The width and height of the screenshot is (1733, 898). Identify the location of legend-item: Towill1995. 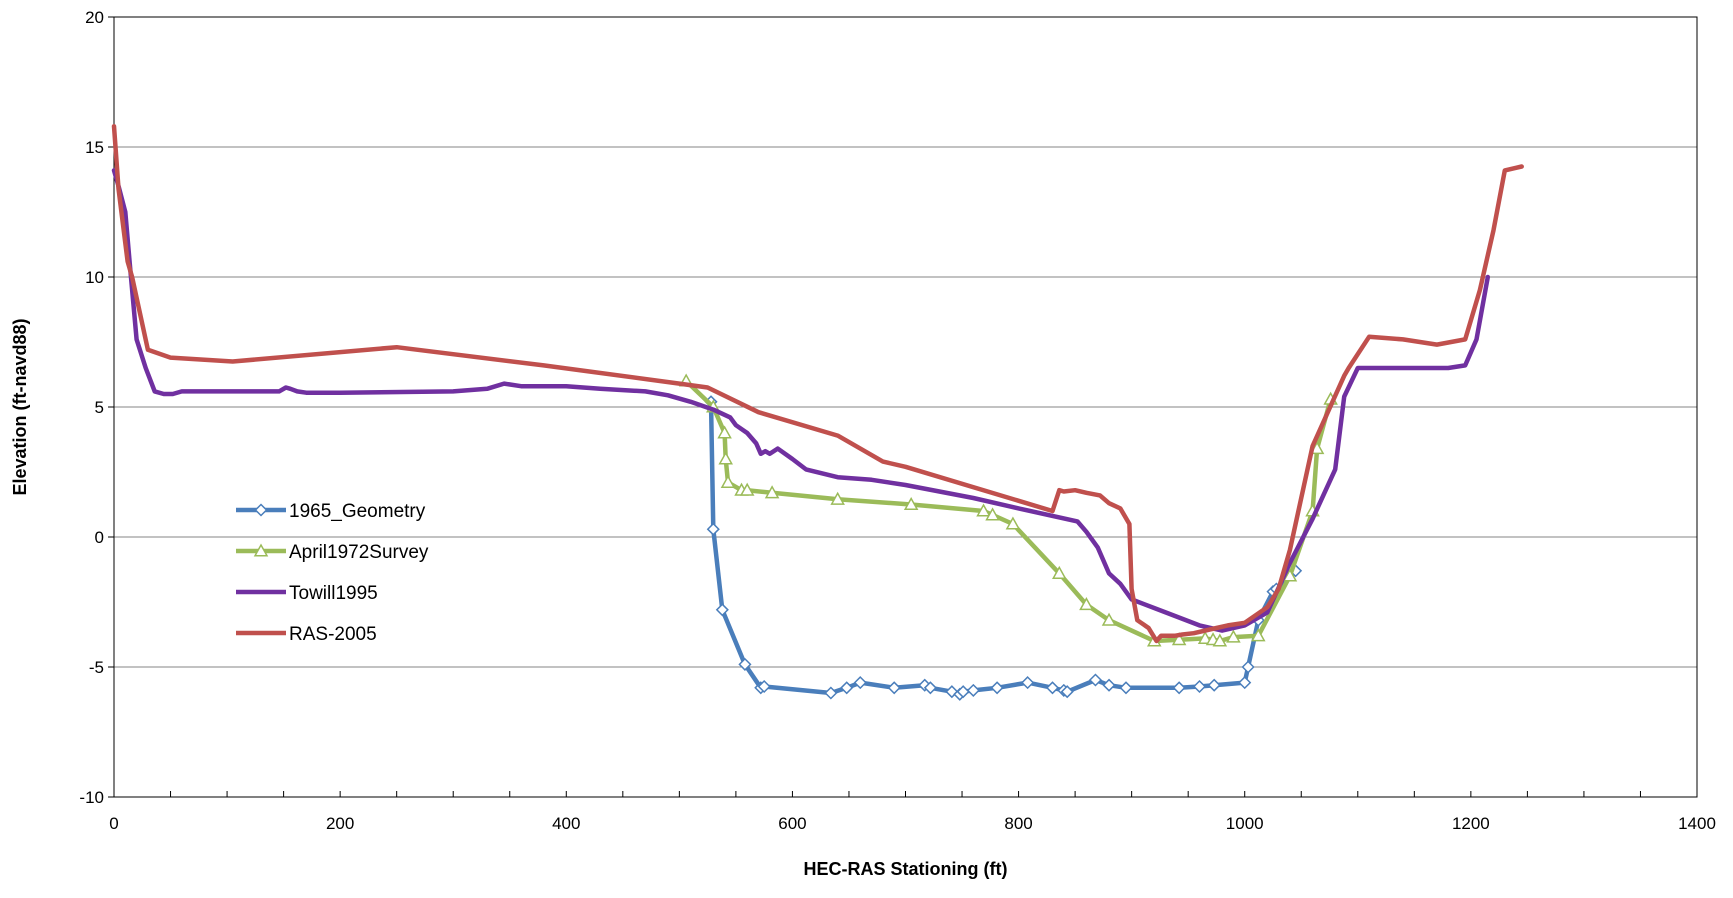
(307, 593).